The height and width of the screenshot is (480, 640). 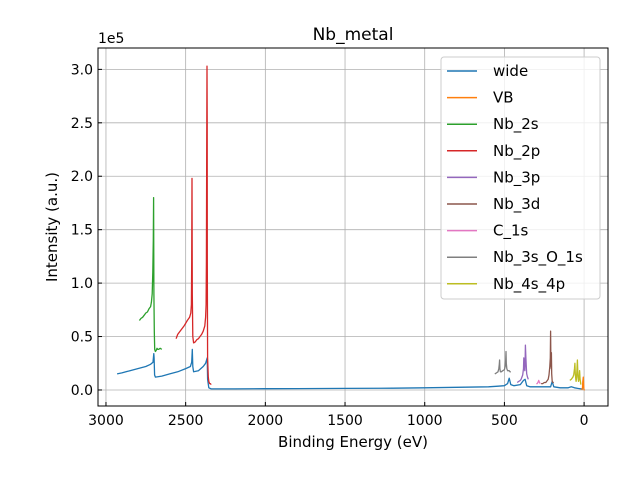 What do you see at coordinates (353, 35) in the screenshot?
I see `chart-title: Nb_metal` at bounding box center [353, 35].